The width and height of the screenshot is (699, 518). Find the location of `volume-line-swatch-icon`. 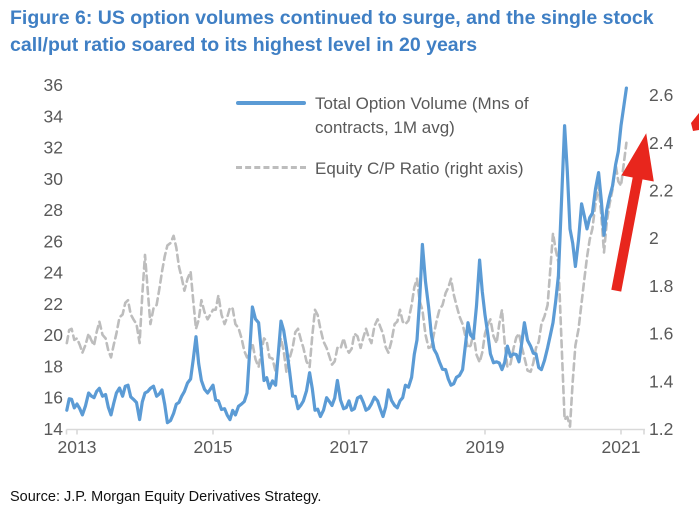

volume-line-swatch-icon is located at coordinates (271, 103).